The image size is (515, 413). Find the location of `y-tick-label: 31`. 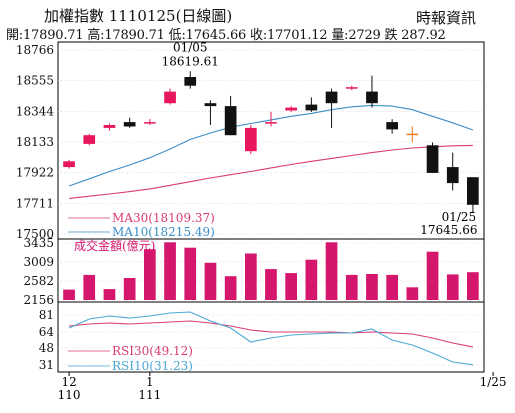

y-tick-label: 31 is located at coordinates (46, 365).